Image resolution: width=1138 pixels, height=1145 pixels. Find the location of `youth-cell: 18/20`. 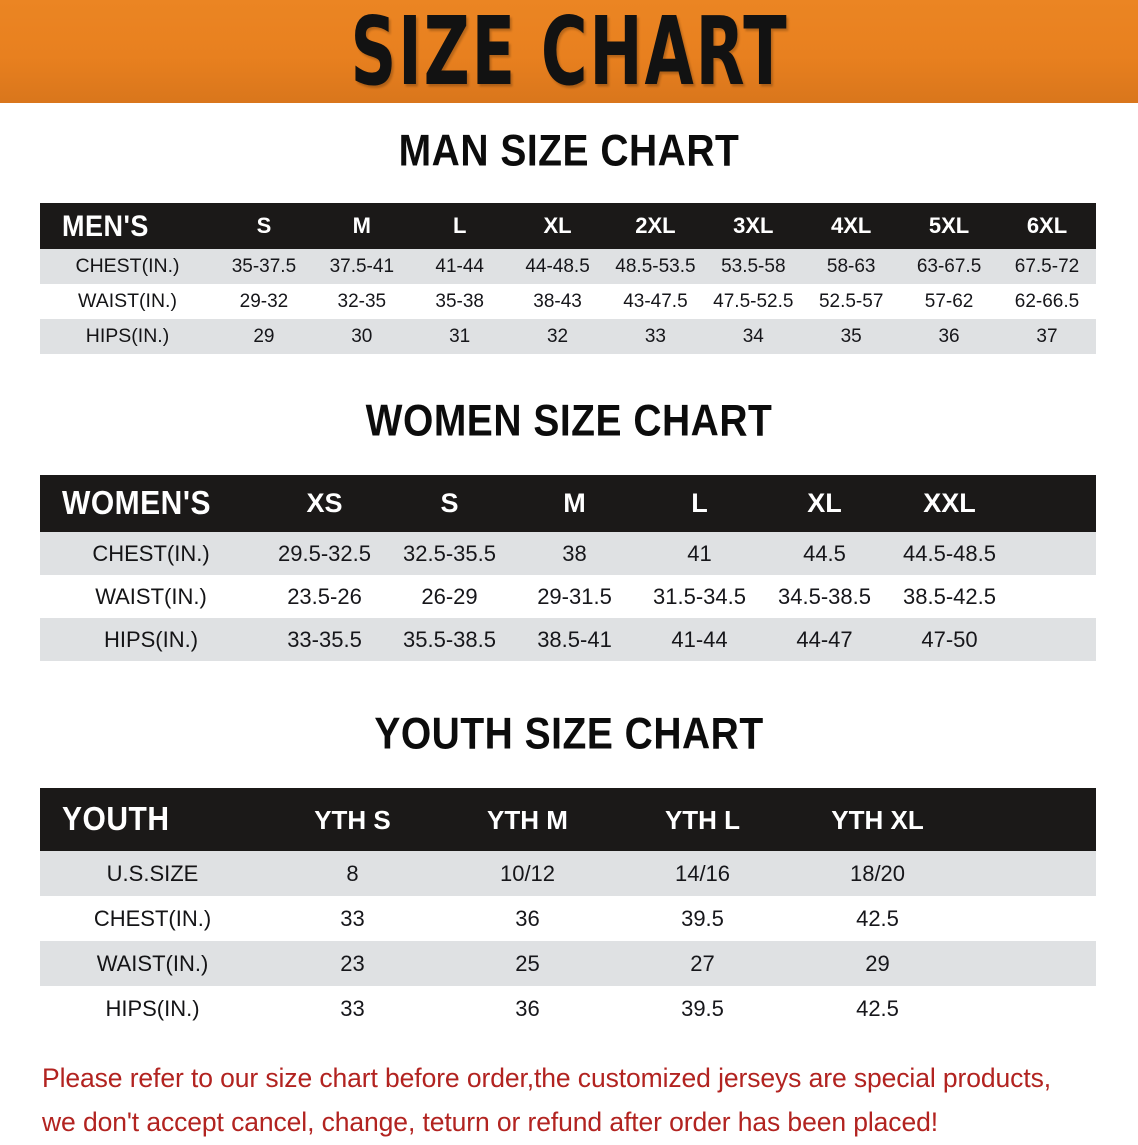

youth-cell: 18/20 is located at coordinates (877, 873).